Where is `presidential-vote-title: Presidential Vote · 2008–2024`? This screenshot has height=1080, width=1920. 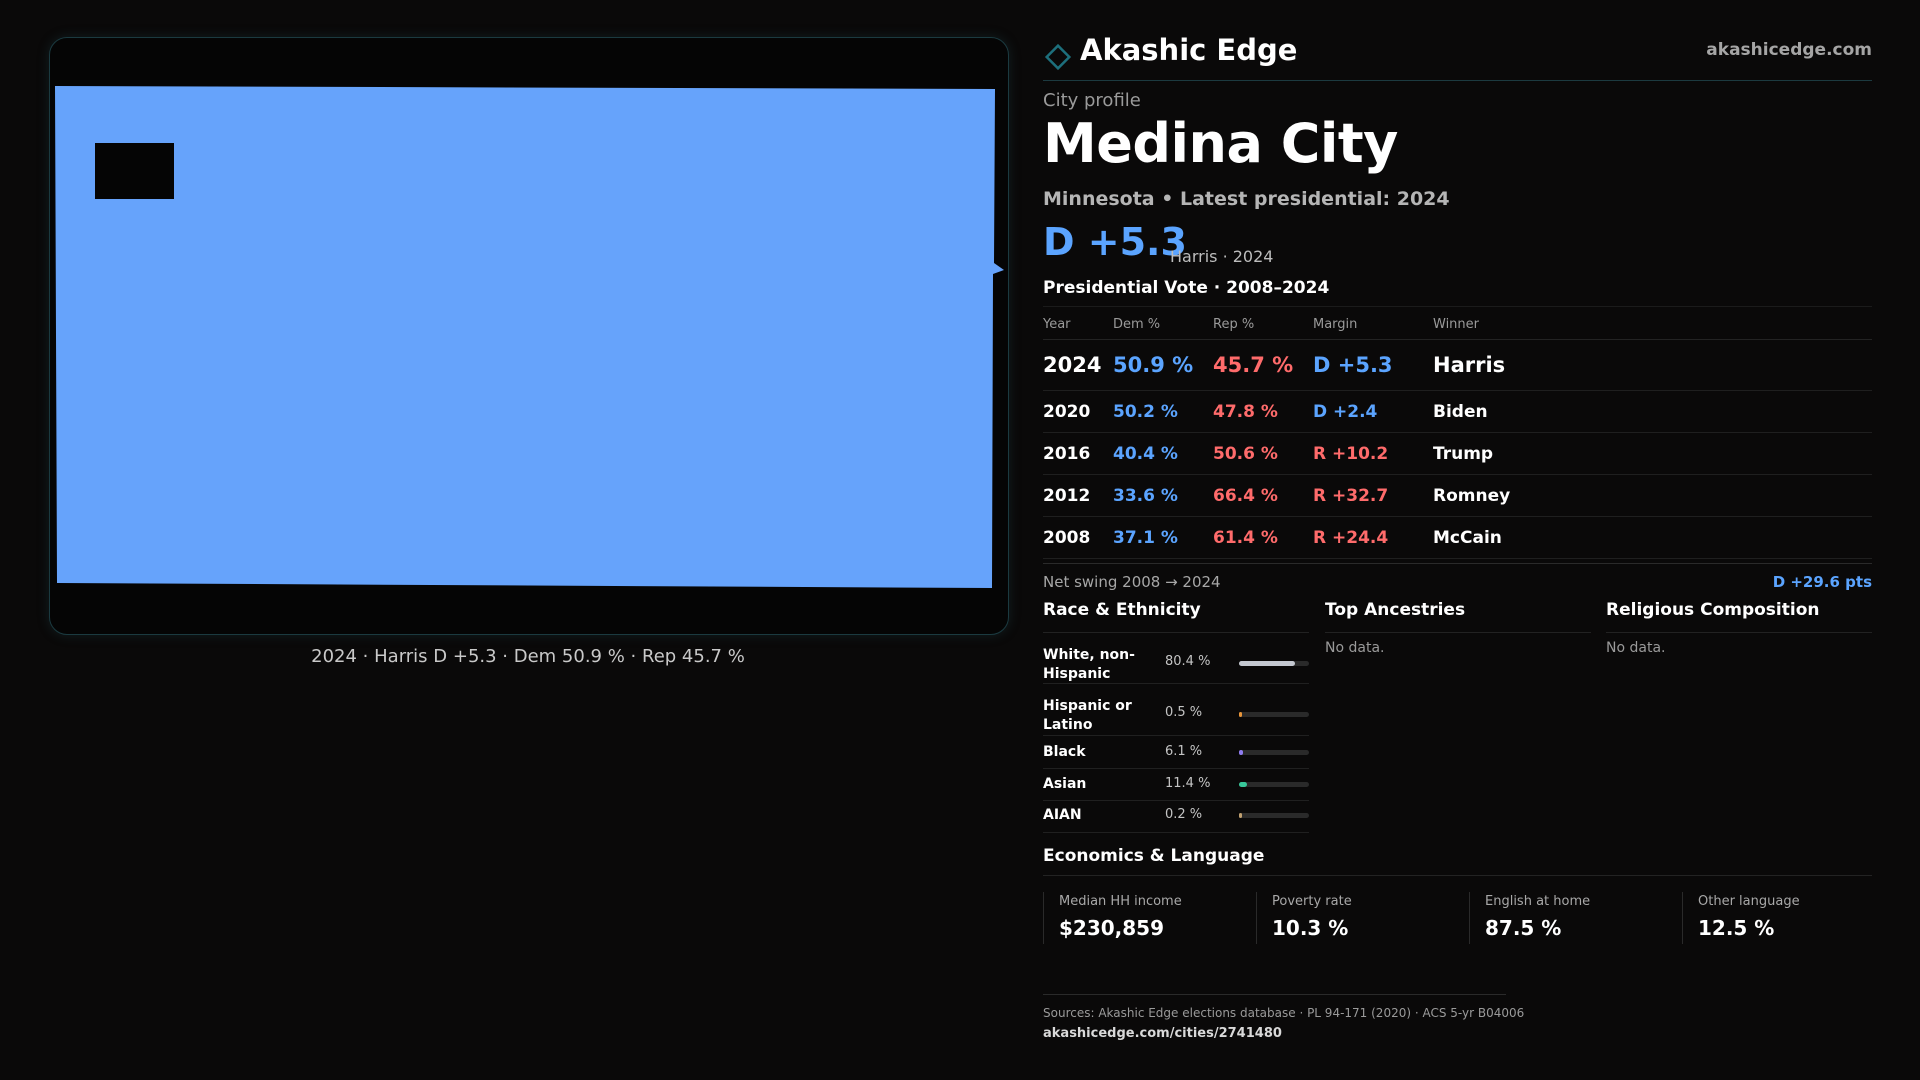
presidential-vote-title: Presidential Vote · 2008–2024 is located at coordinates (1186, 288).